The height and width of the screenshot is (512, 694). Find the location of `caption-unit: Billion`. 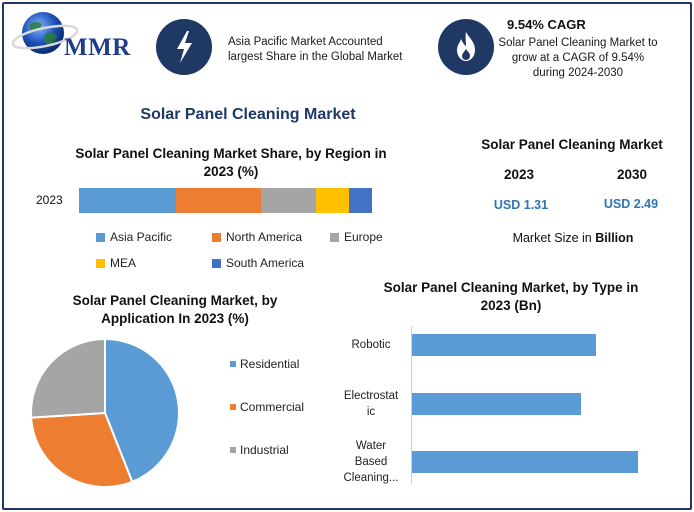

caption-unit: Billion is located at coordinates (614, 238).